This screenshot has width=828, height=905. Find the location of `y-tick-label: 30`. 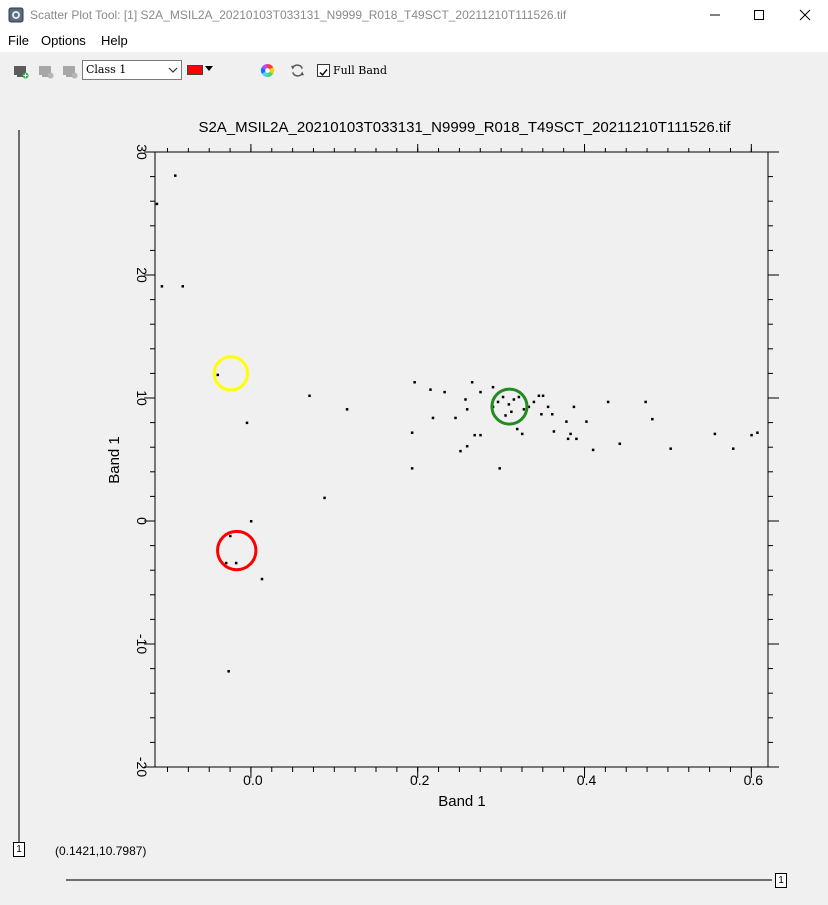

y-tick-label: 30 is located at coordinates (142, 152).